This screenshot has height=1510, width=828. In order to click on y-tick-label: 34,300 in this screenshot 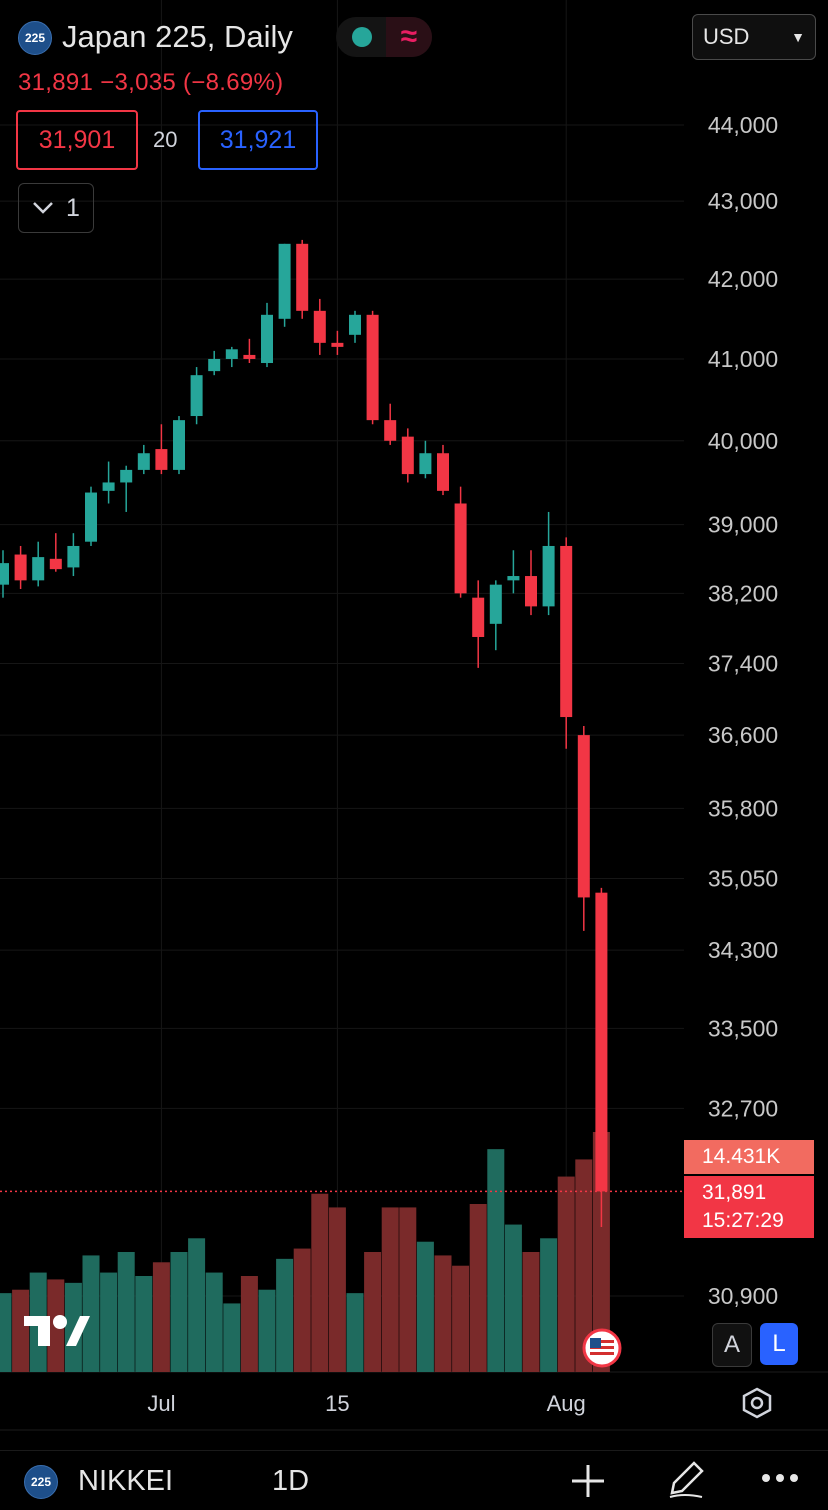, I will do `click(743, 950)`.